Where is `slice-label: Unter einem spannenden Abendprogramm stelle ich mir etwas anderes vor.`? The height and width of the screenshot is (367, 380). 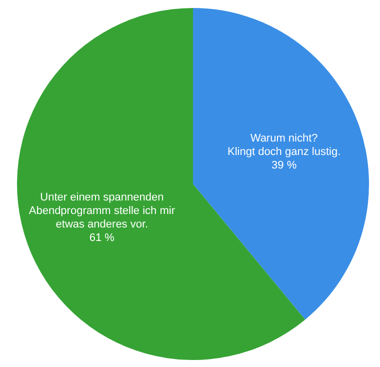
slice-label: Unter einem spannenden Abendprogramm stelle ich mir etwas anderes vor. is located at coordinates (102, 210).